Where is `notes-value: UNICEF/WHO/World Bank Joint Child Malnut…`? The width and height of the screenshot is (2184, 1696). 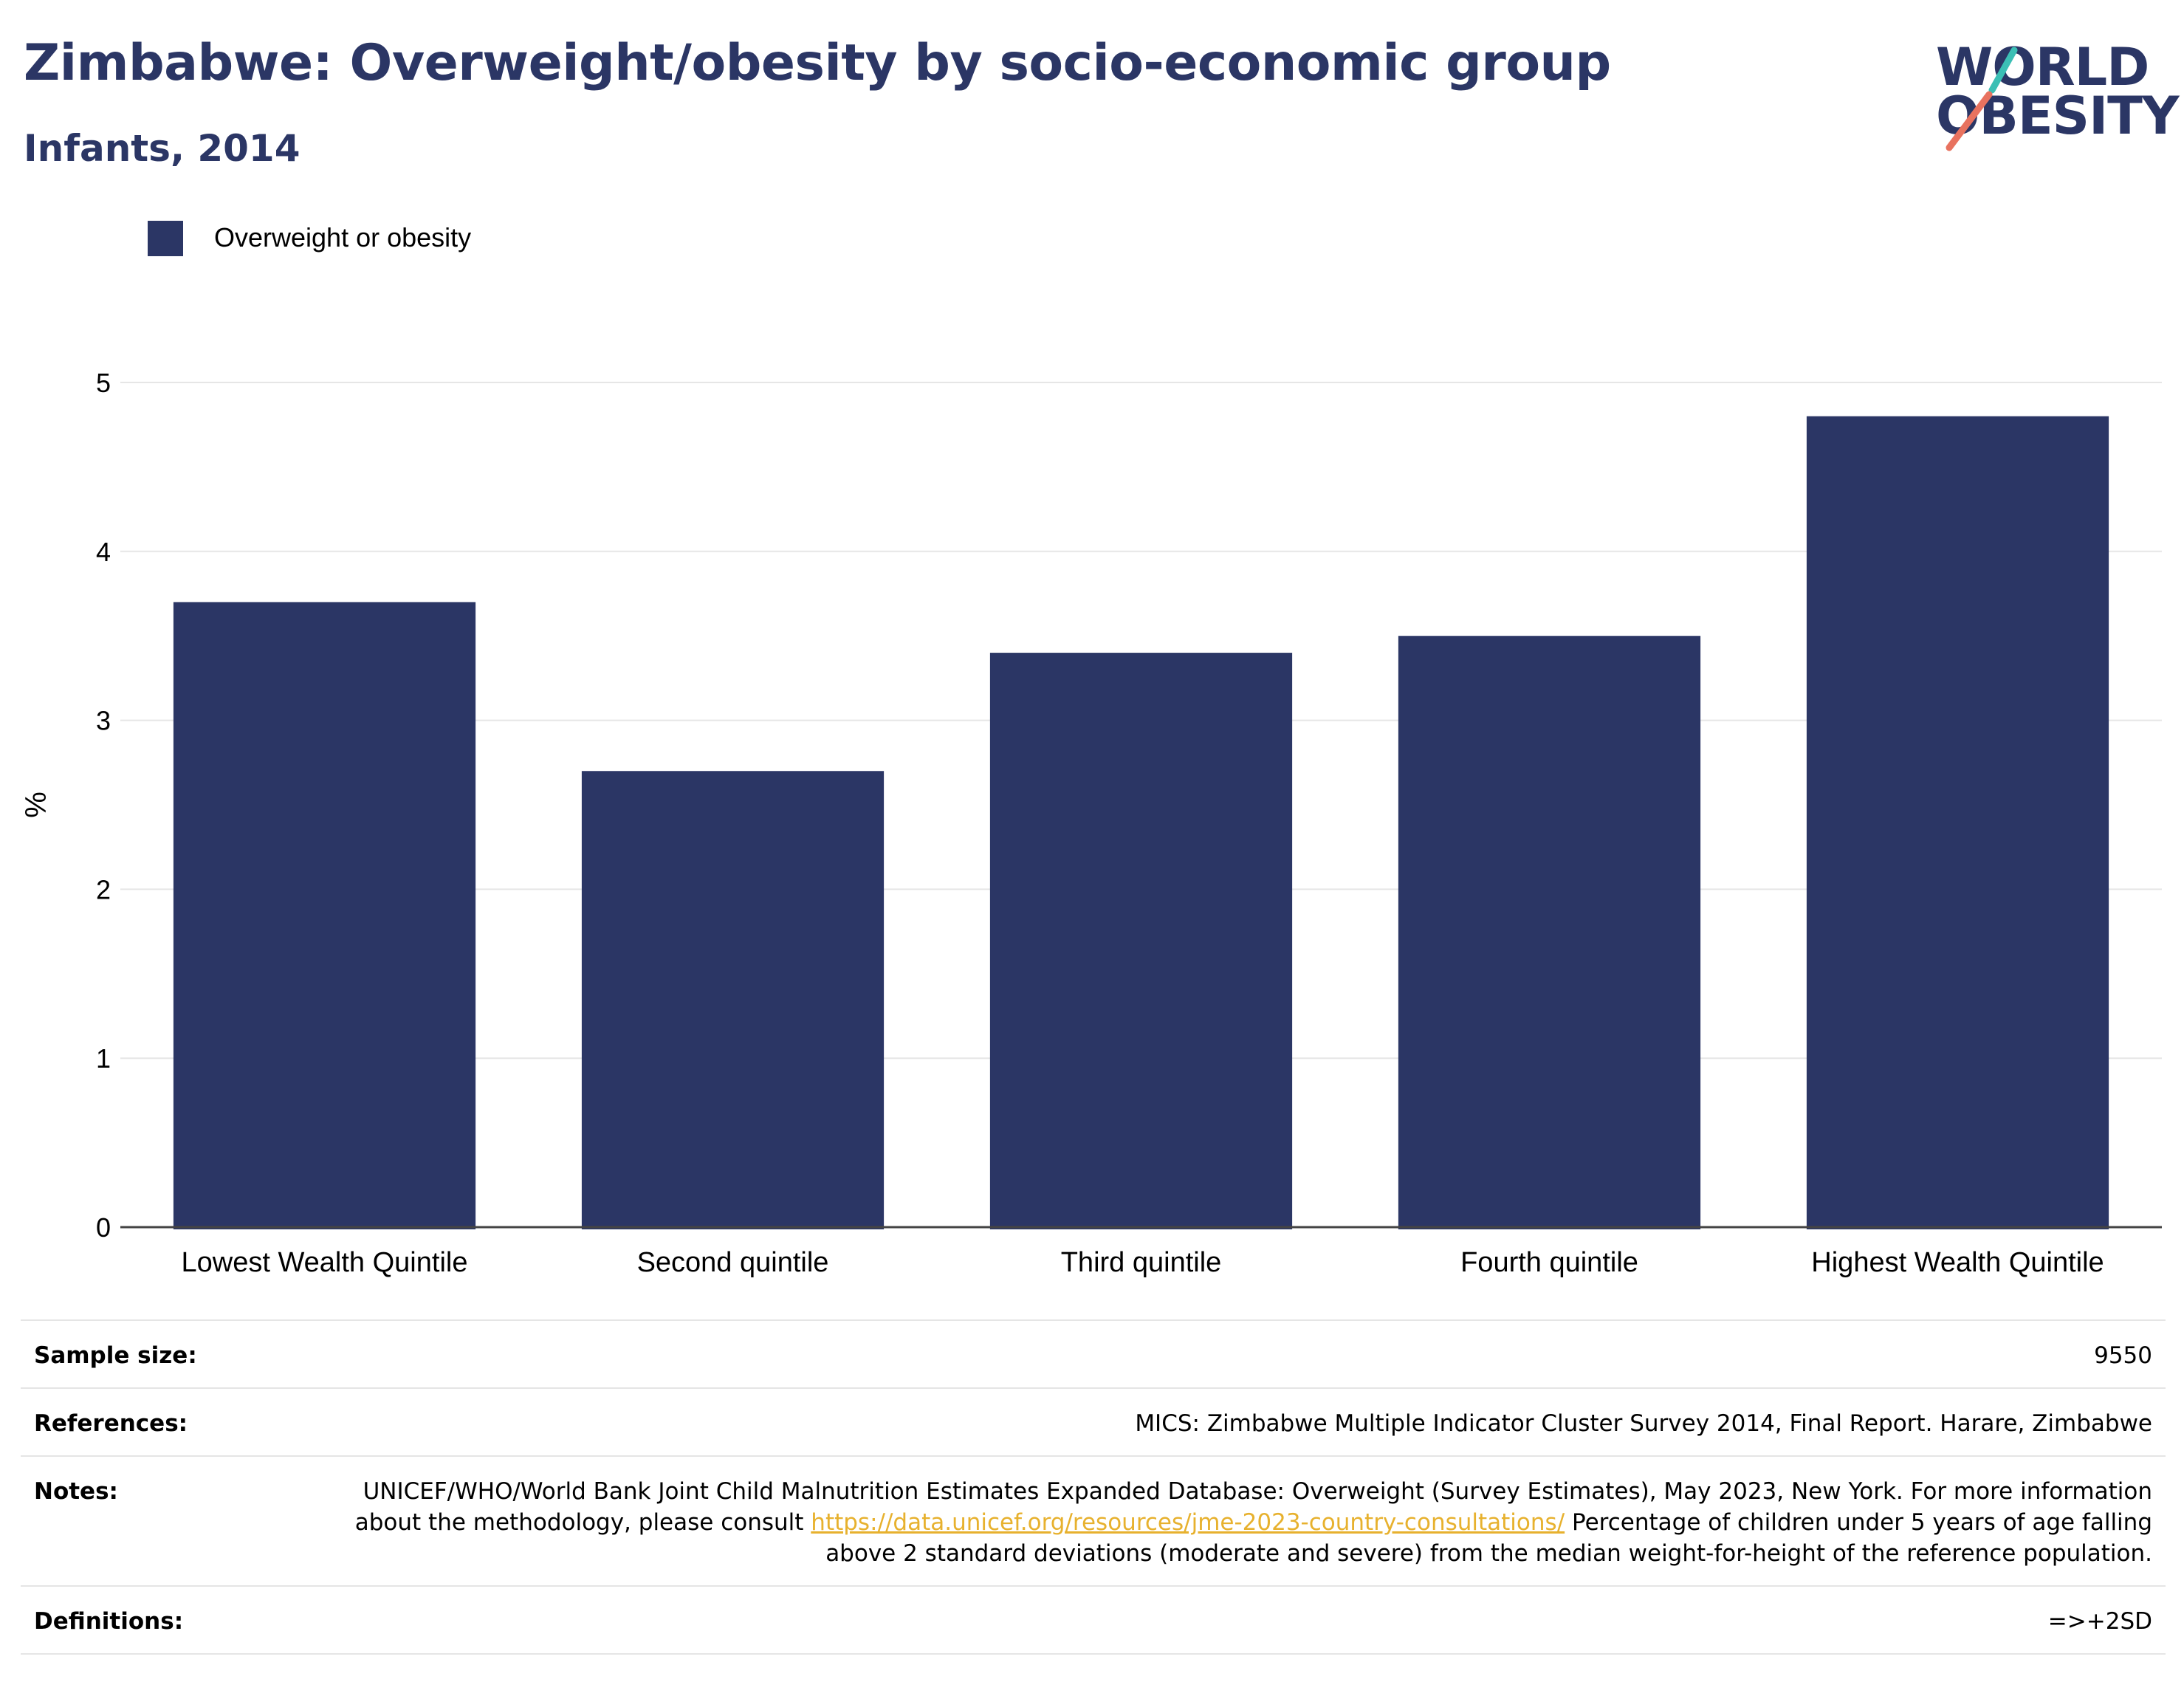 notes-value: UNICEF/WHO/World Bank Joint Child Malnut… is located at coordinates (1226, 1522).